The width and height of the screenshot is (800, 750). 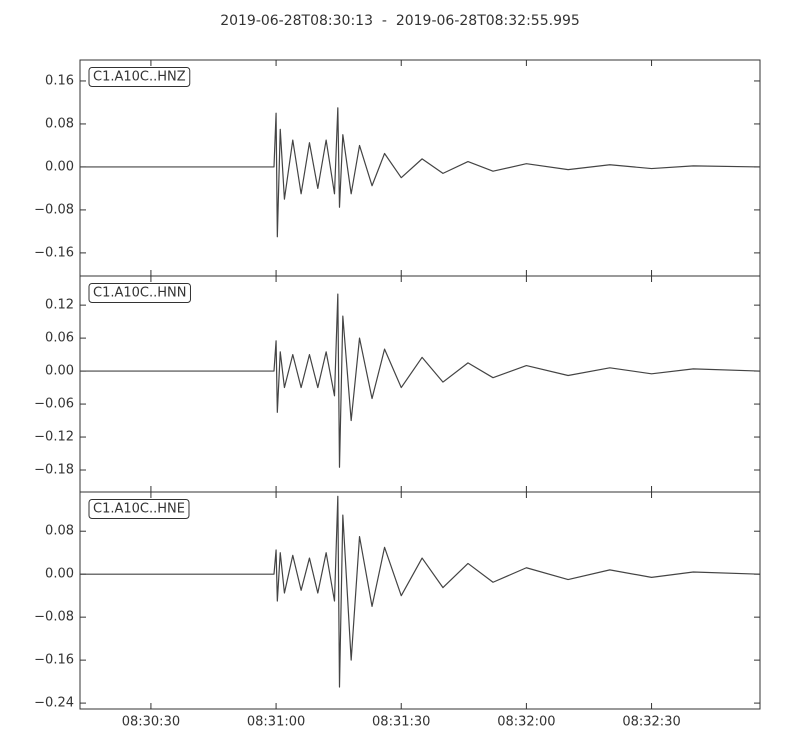 What do you see at coordinates (59, 80) in the screenshot?
I see `y-tick-label: 0.16` at bounding box center [59, 80].